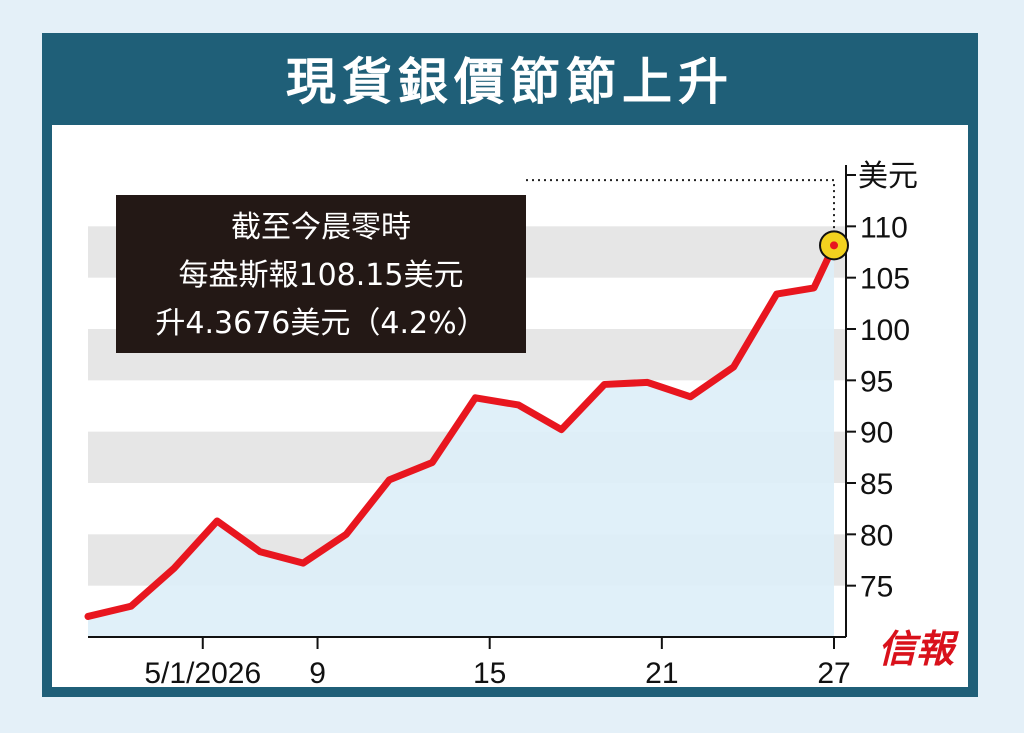 The height and width of the screenshot is (733, 1024). Describe the element at coordinates (317, 672) in the screenshot. I see `x-tick-label: 9` at that location.